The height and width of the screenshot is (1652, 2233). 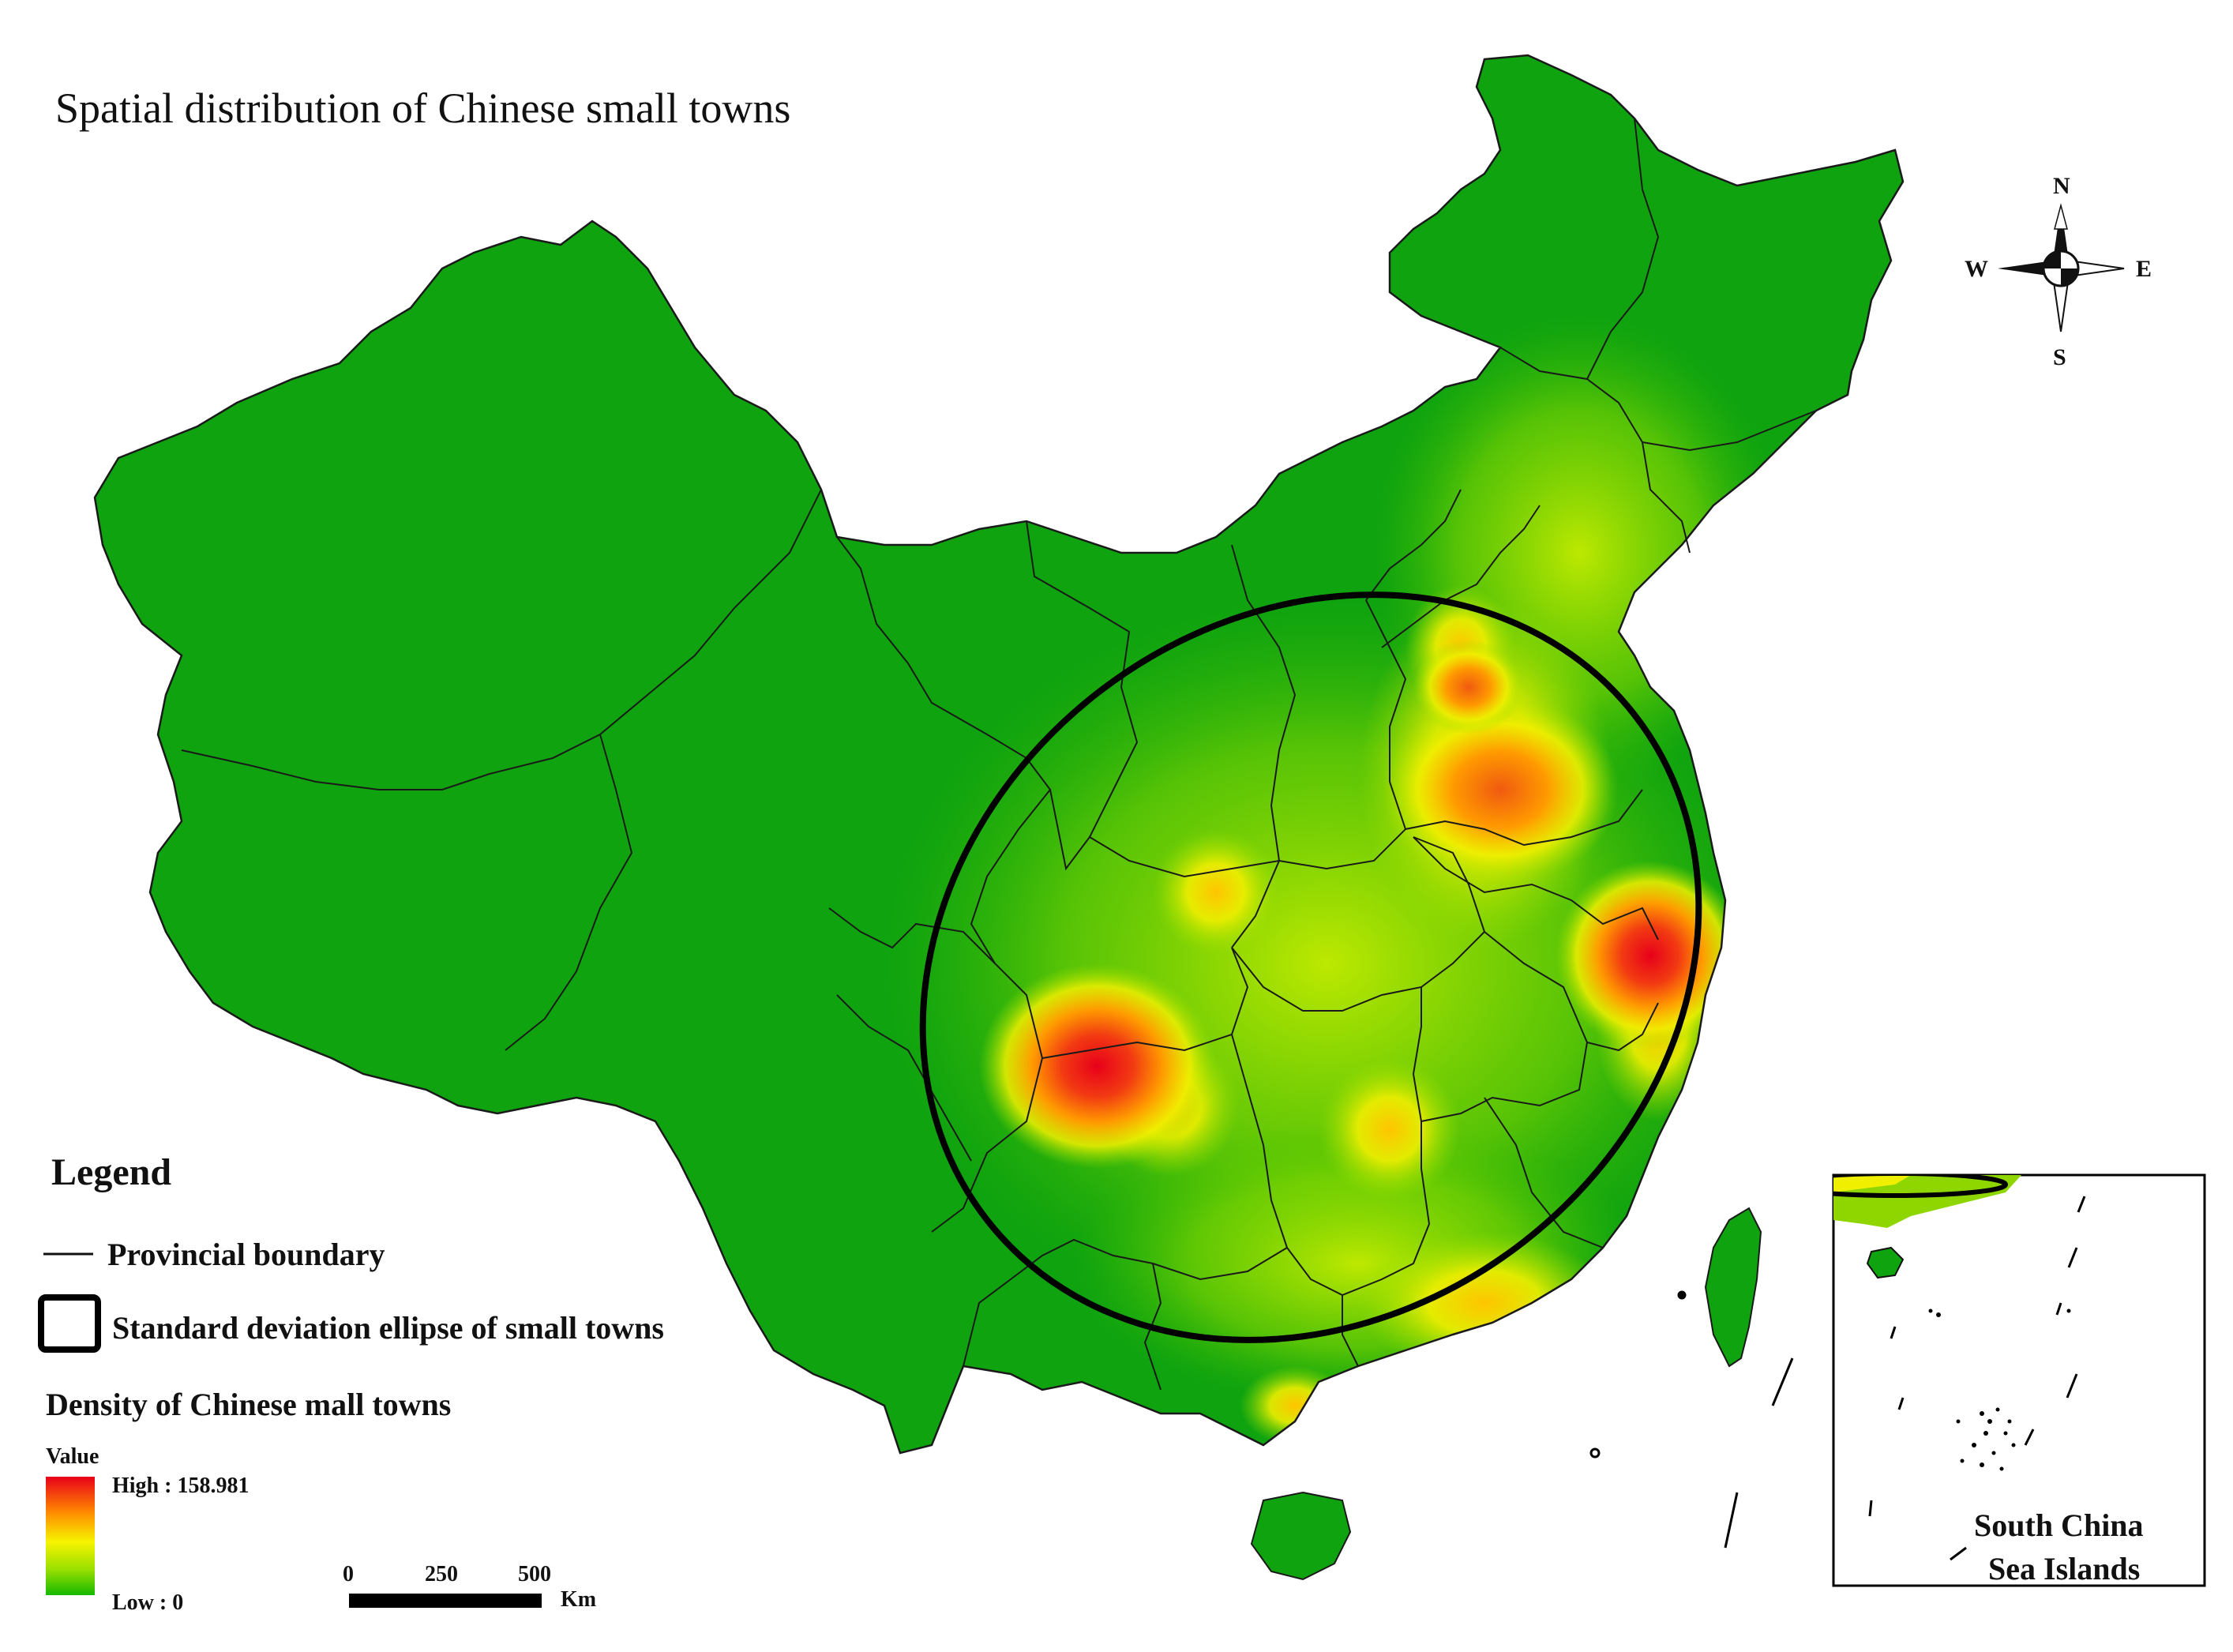 What do you see at coordinates (246, 1254) in the screenshot?
I see `boundary-legend-label: Provincial boundary` at bounding box center [246, 1254].